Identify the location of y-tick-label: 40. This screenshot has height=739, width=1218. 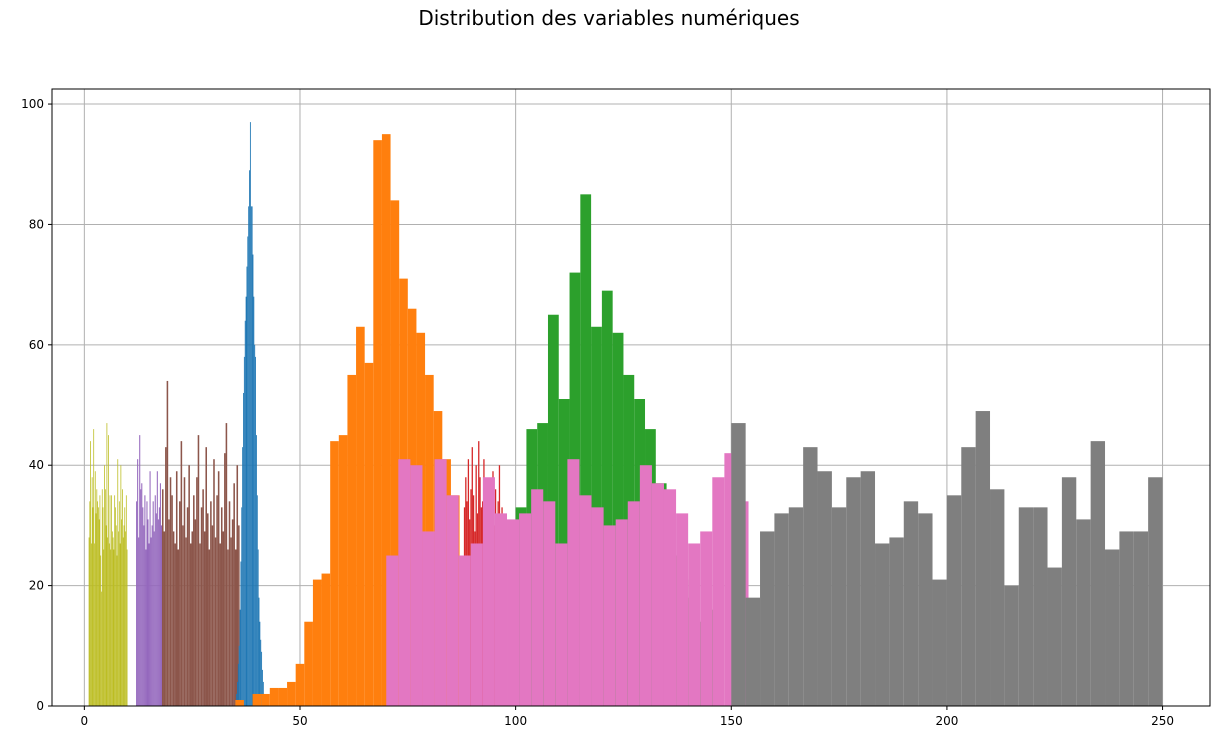
(36, 465).